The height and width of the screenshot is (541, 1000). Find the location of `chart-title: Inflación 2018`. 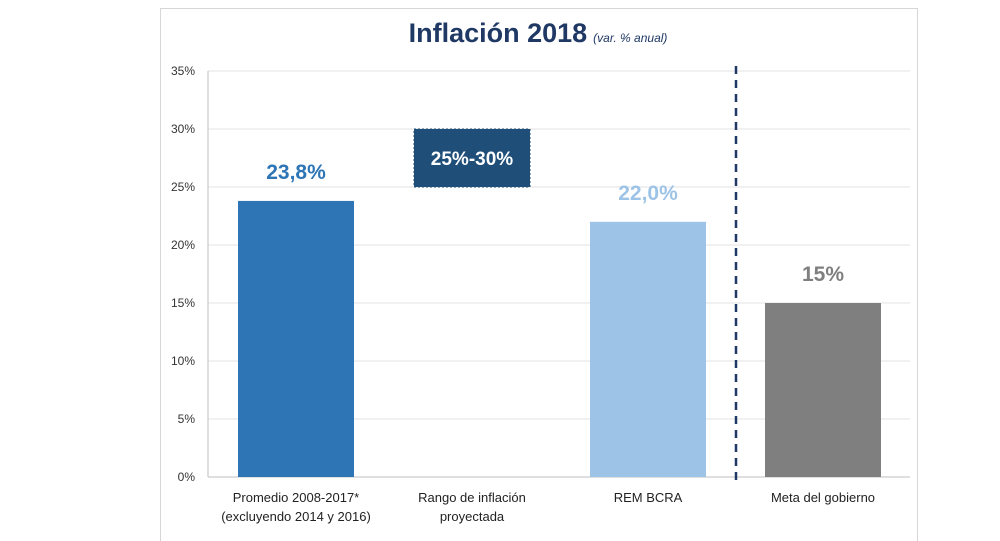

chart-title: Inflación 2018 is located at coordinates (498, 33).